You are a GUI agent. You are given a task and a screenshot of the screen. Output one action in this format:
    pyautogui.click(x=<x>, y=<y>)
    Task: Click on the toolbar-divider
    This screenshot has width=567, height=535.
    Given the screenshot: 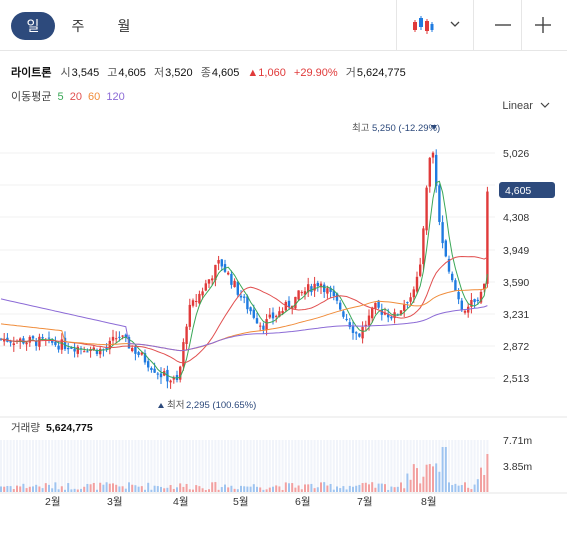 What is the action you would take?
    pyautogui.click(x=473, y=25)
    